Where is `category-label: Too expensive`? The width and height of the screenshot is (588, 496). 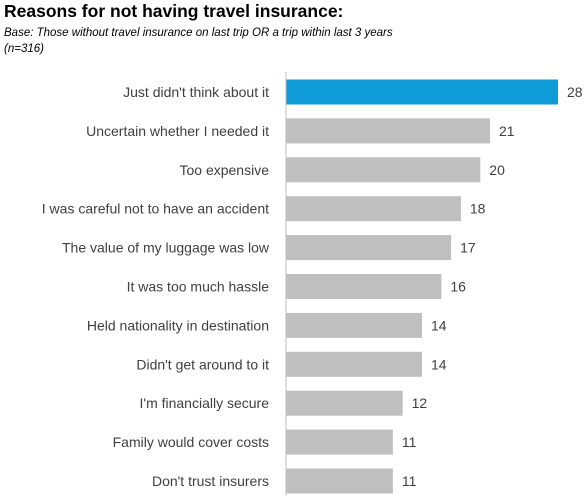
category-label: Too expensive is located at coordinates (224, 170).